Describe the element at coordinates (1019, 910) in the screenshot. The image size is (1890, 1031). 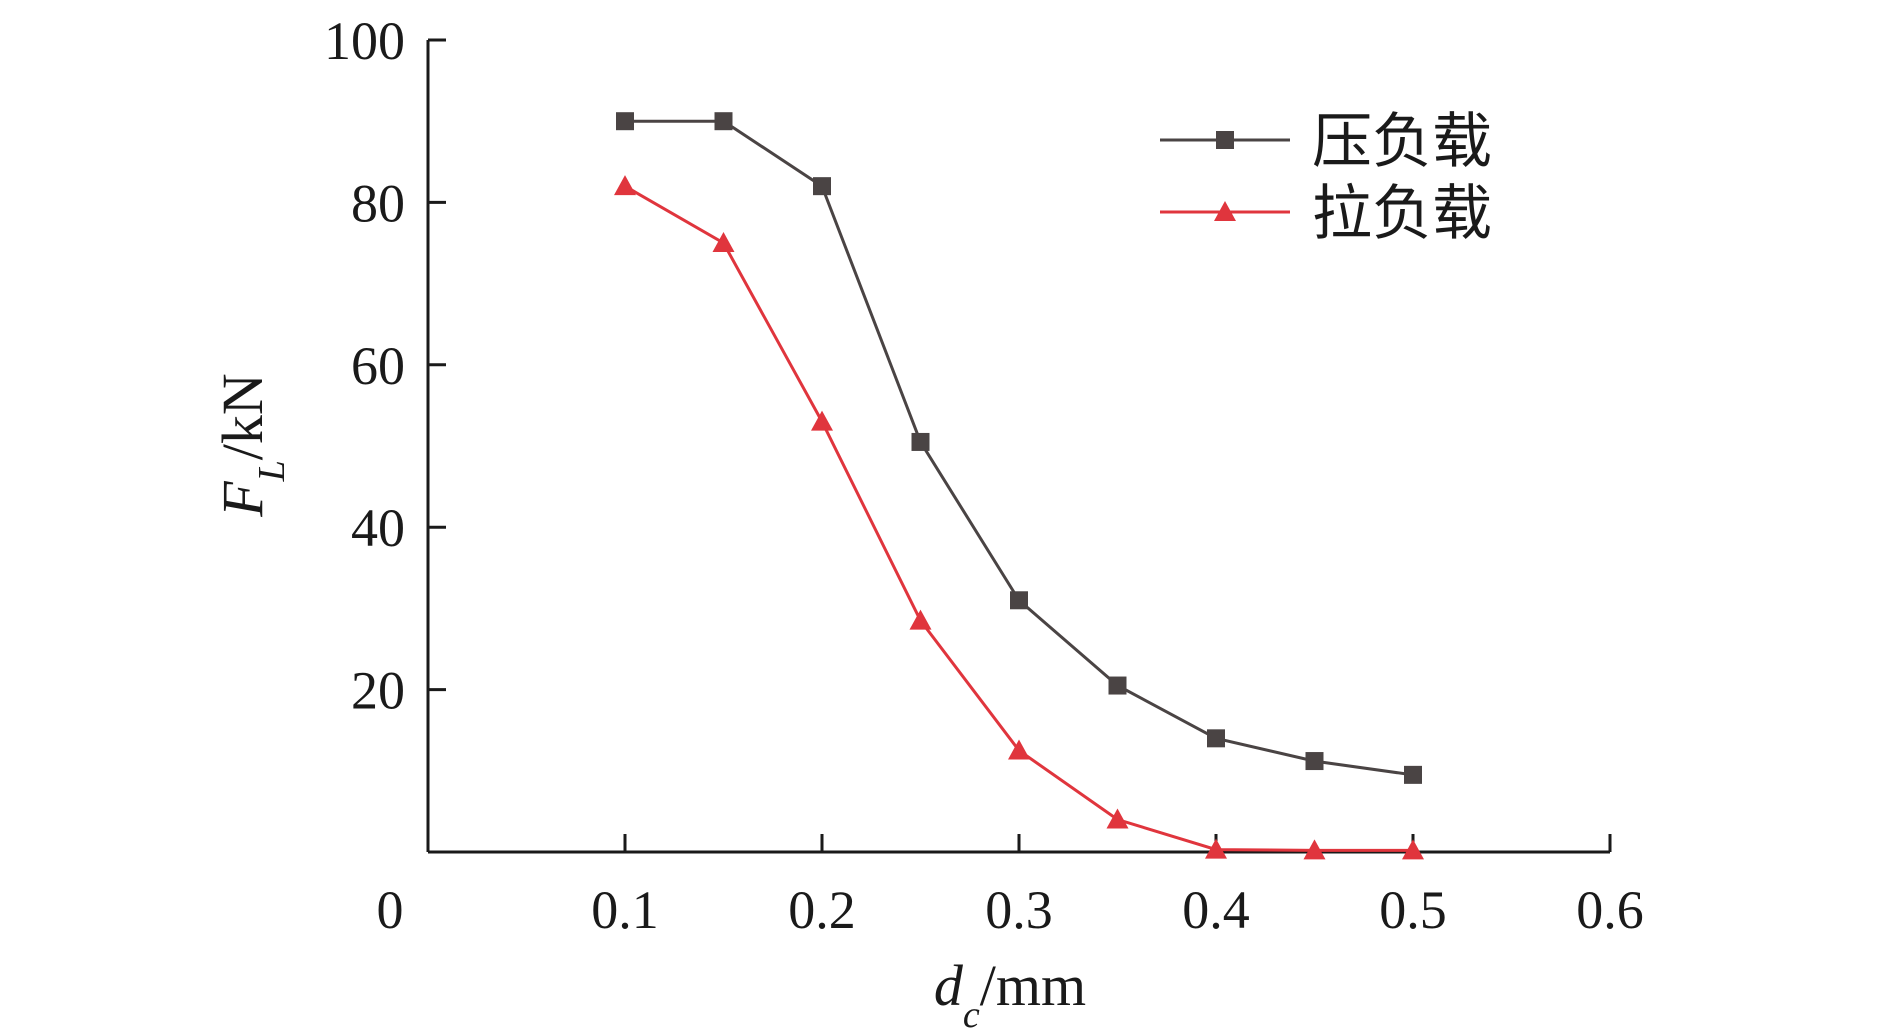
I see `x-tick-label: 0.3` at that location.